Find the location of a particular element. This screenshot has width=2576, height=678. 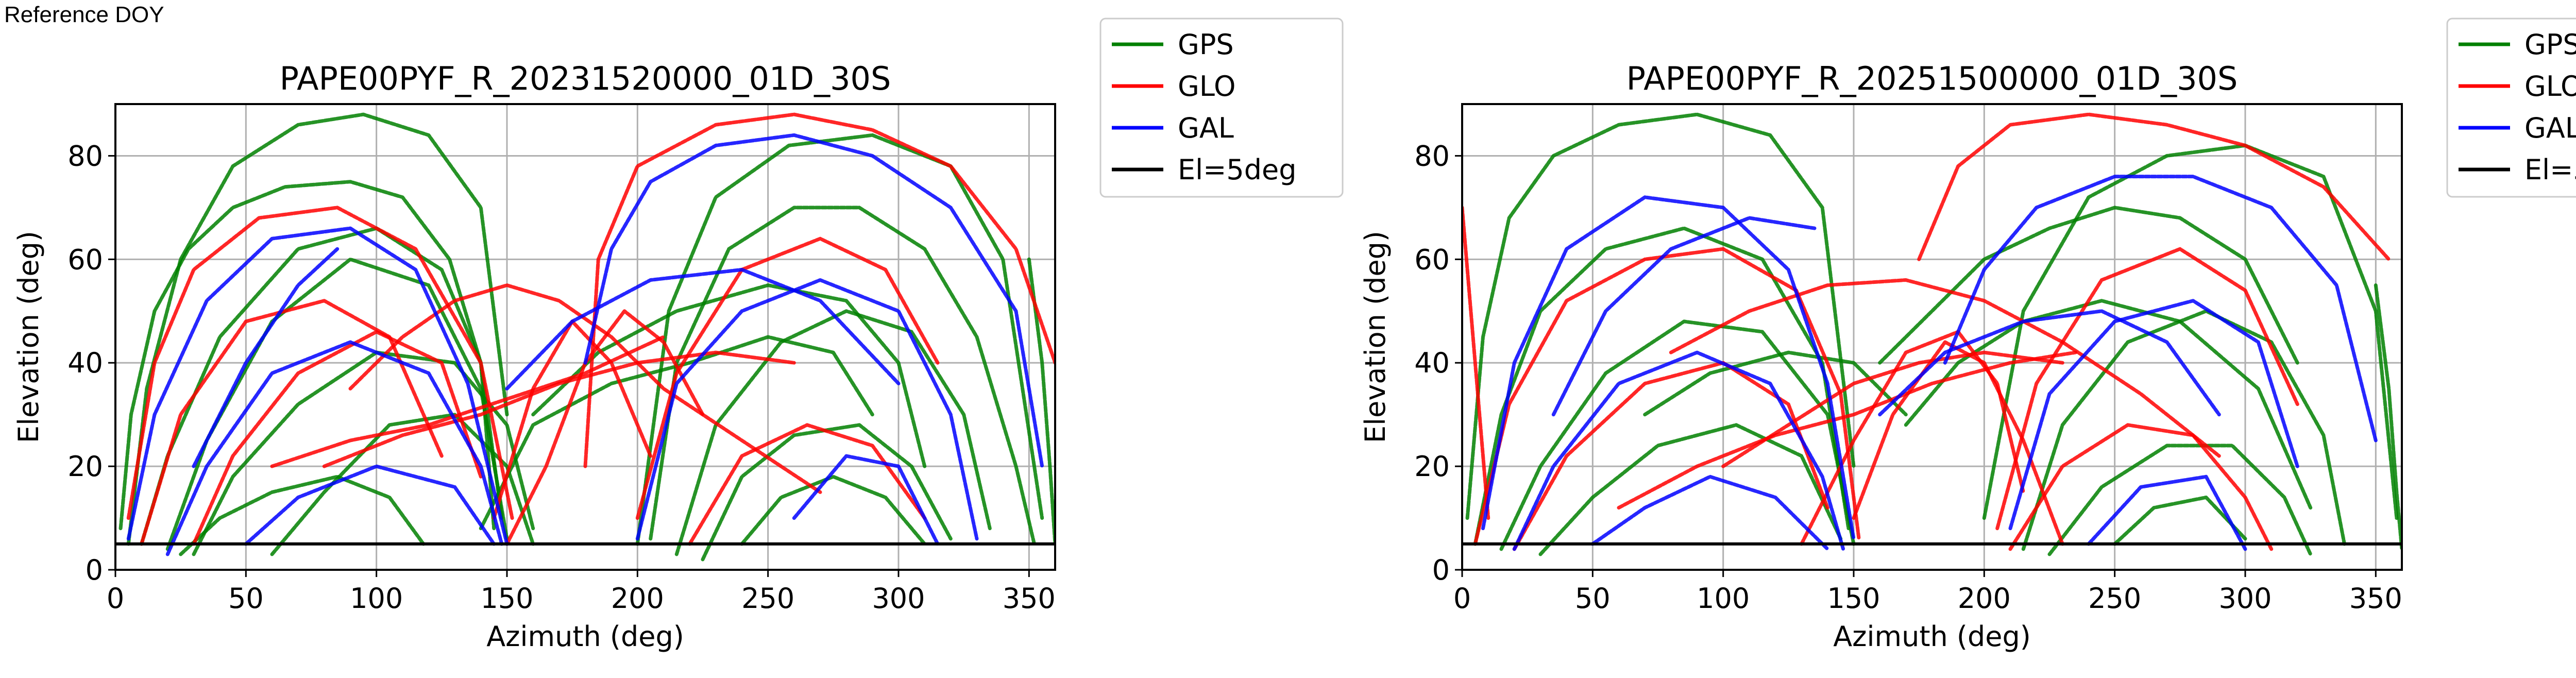

x-tick-label: 250 is located at coordinates (767, 598).